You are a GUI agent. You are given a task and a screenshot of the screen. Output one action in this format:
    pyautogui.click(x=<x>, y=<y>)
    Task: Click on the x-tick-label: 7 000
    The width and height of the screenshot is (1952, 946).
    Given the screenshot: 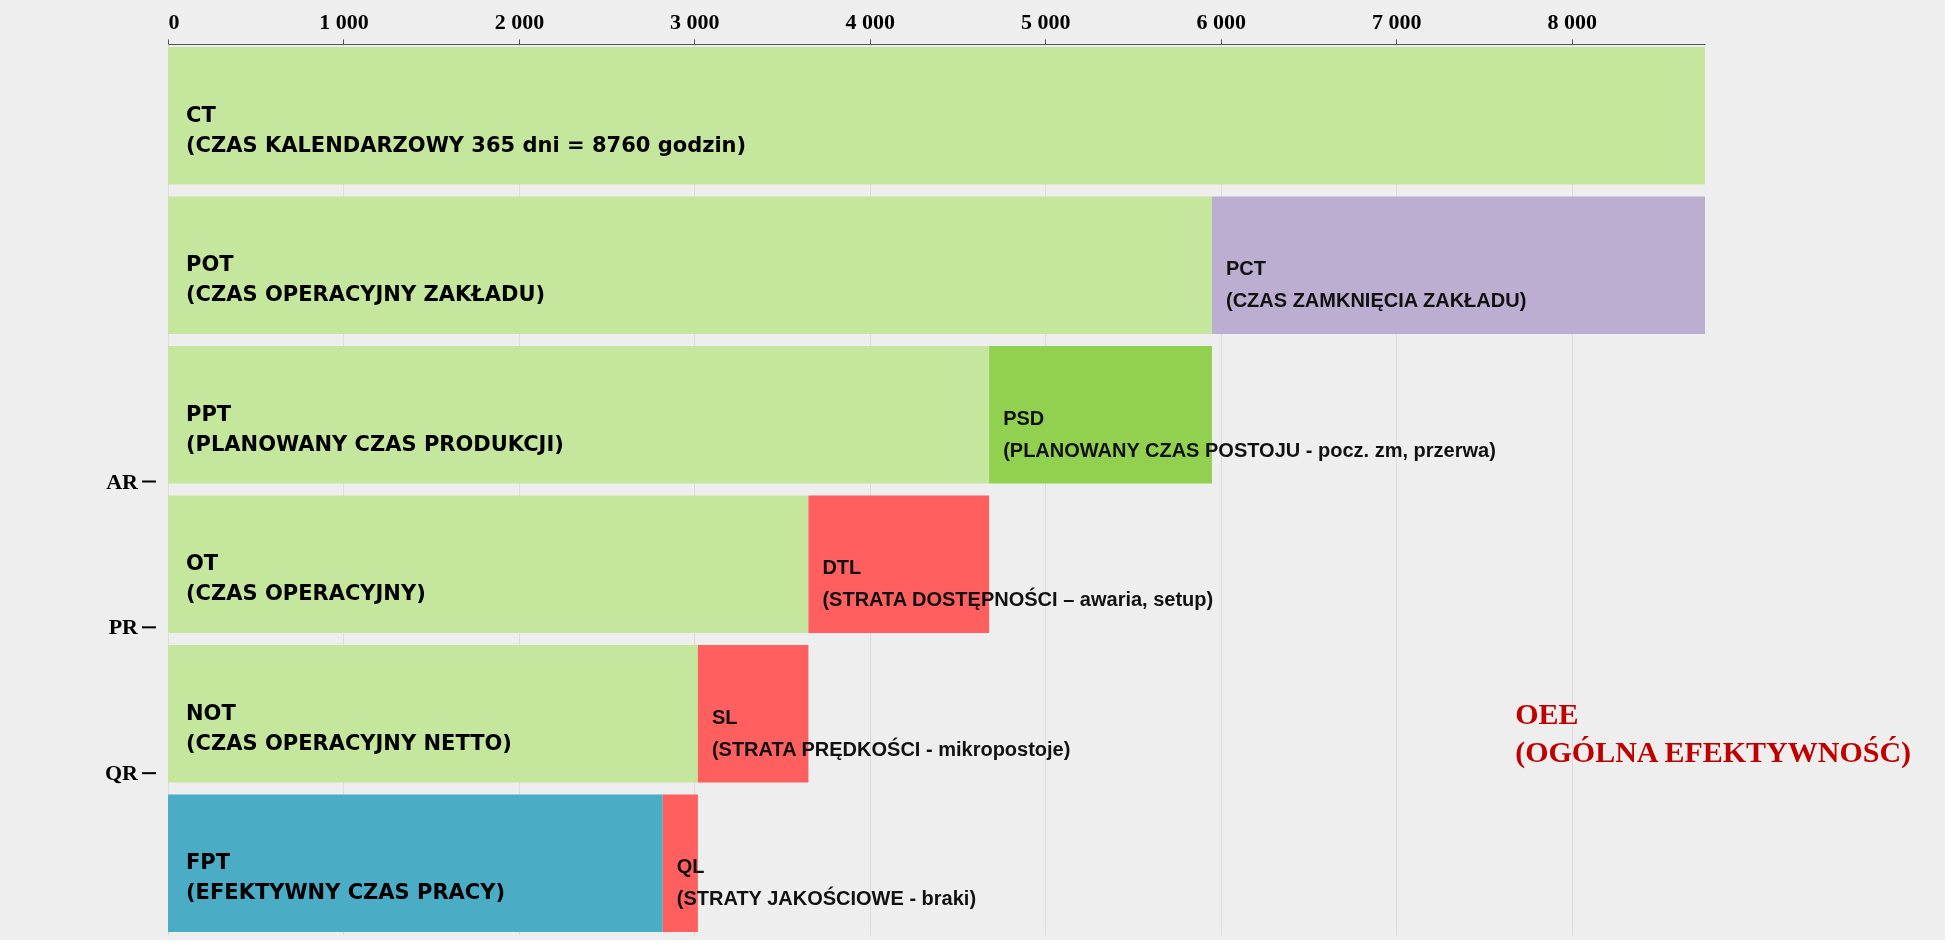 What is the action you would take?
    pyautogui.click(x=1396, y=21)
    